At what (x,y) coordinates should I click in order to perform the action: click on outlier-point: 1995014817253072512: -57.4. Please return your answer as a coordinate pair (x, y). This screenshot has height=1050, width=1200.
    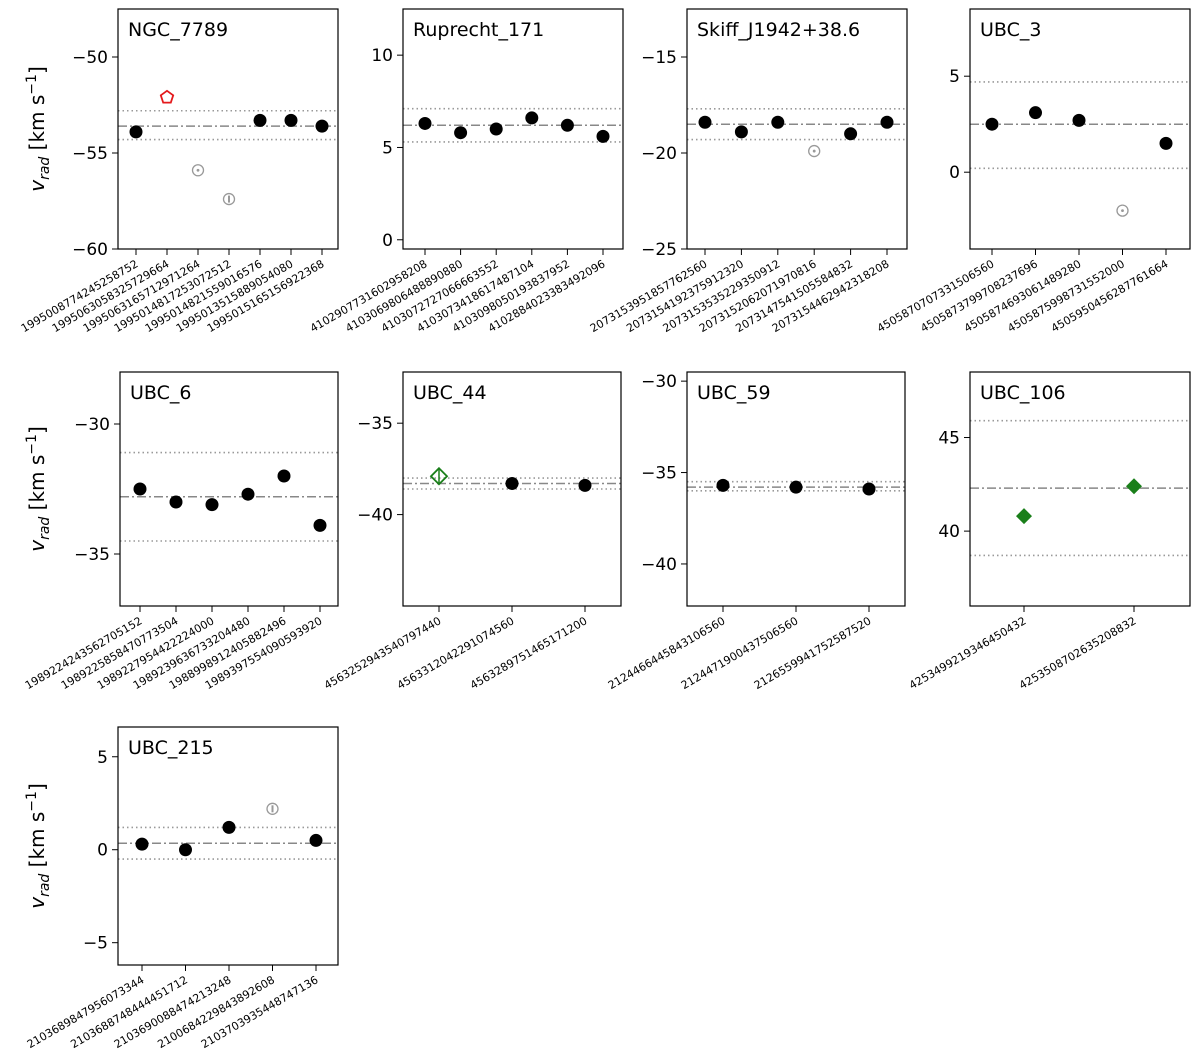
    Looking at the image, I should click on (229, 199).